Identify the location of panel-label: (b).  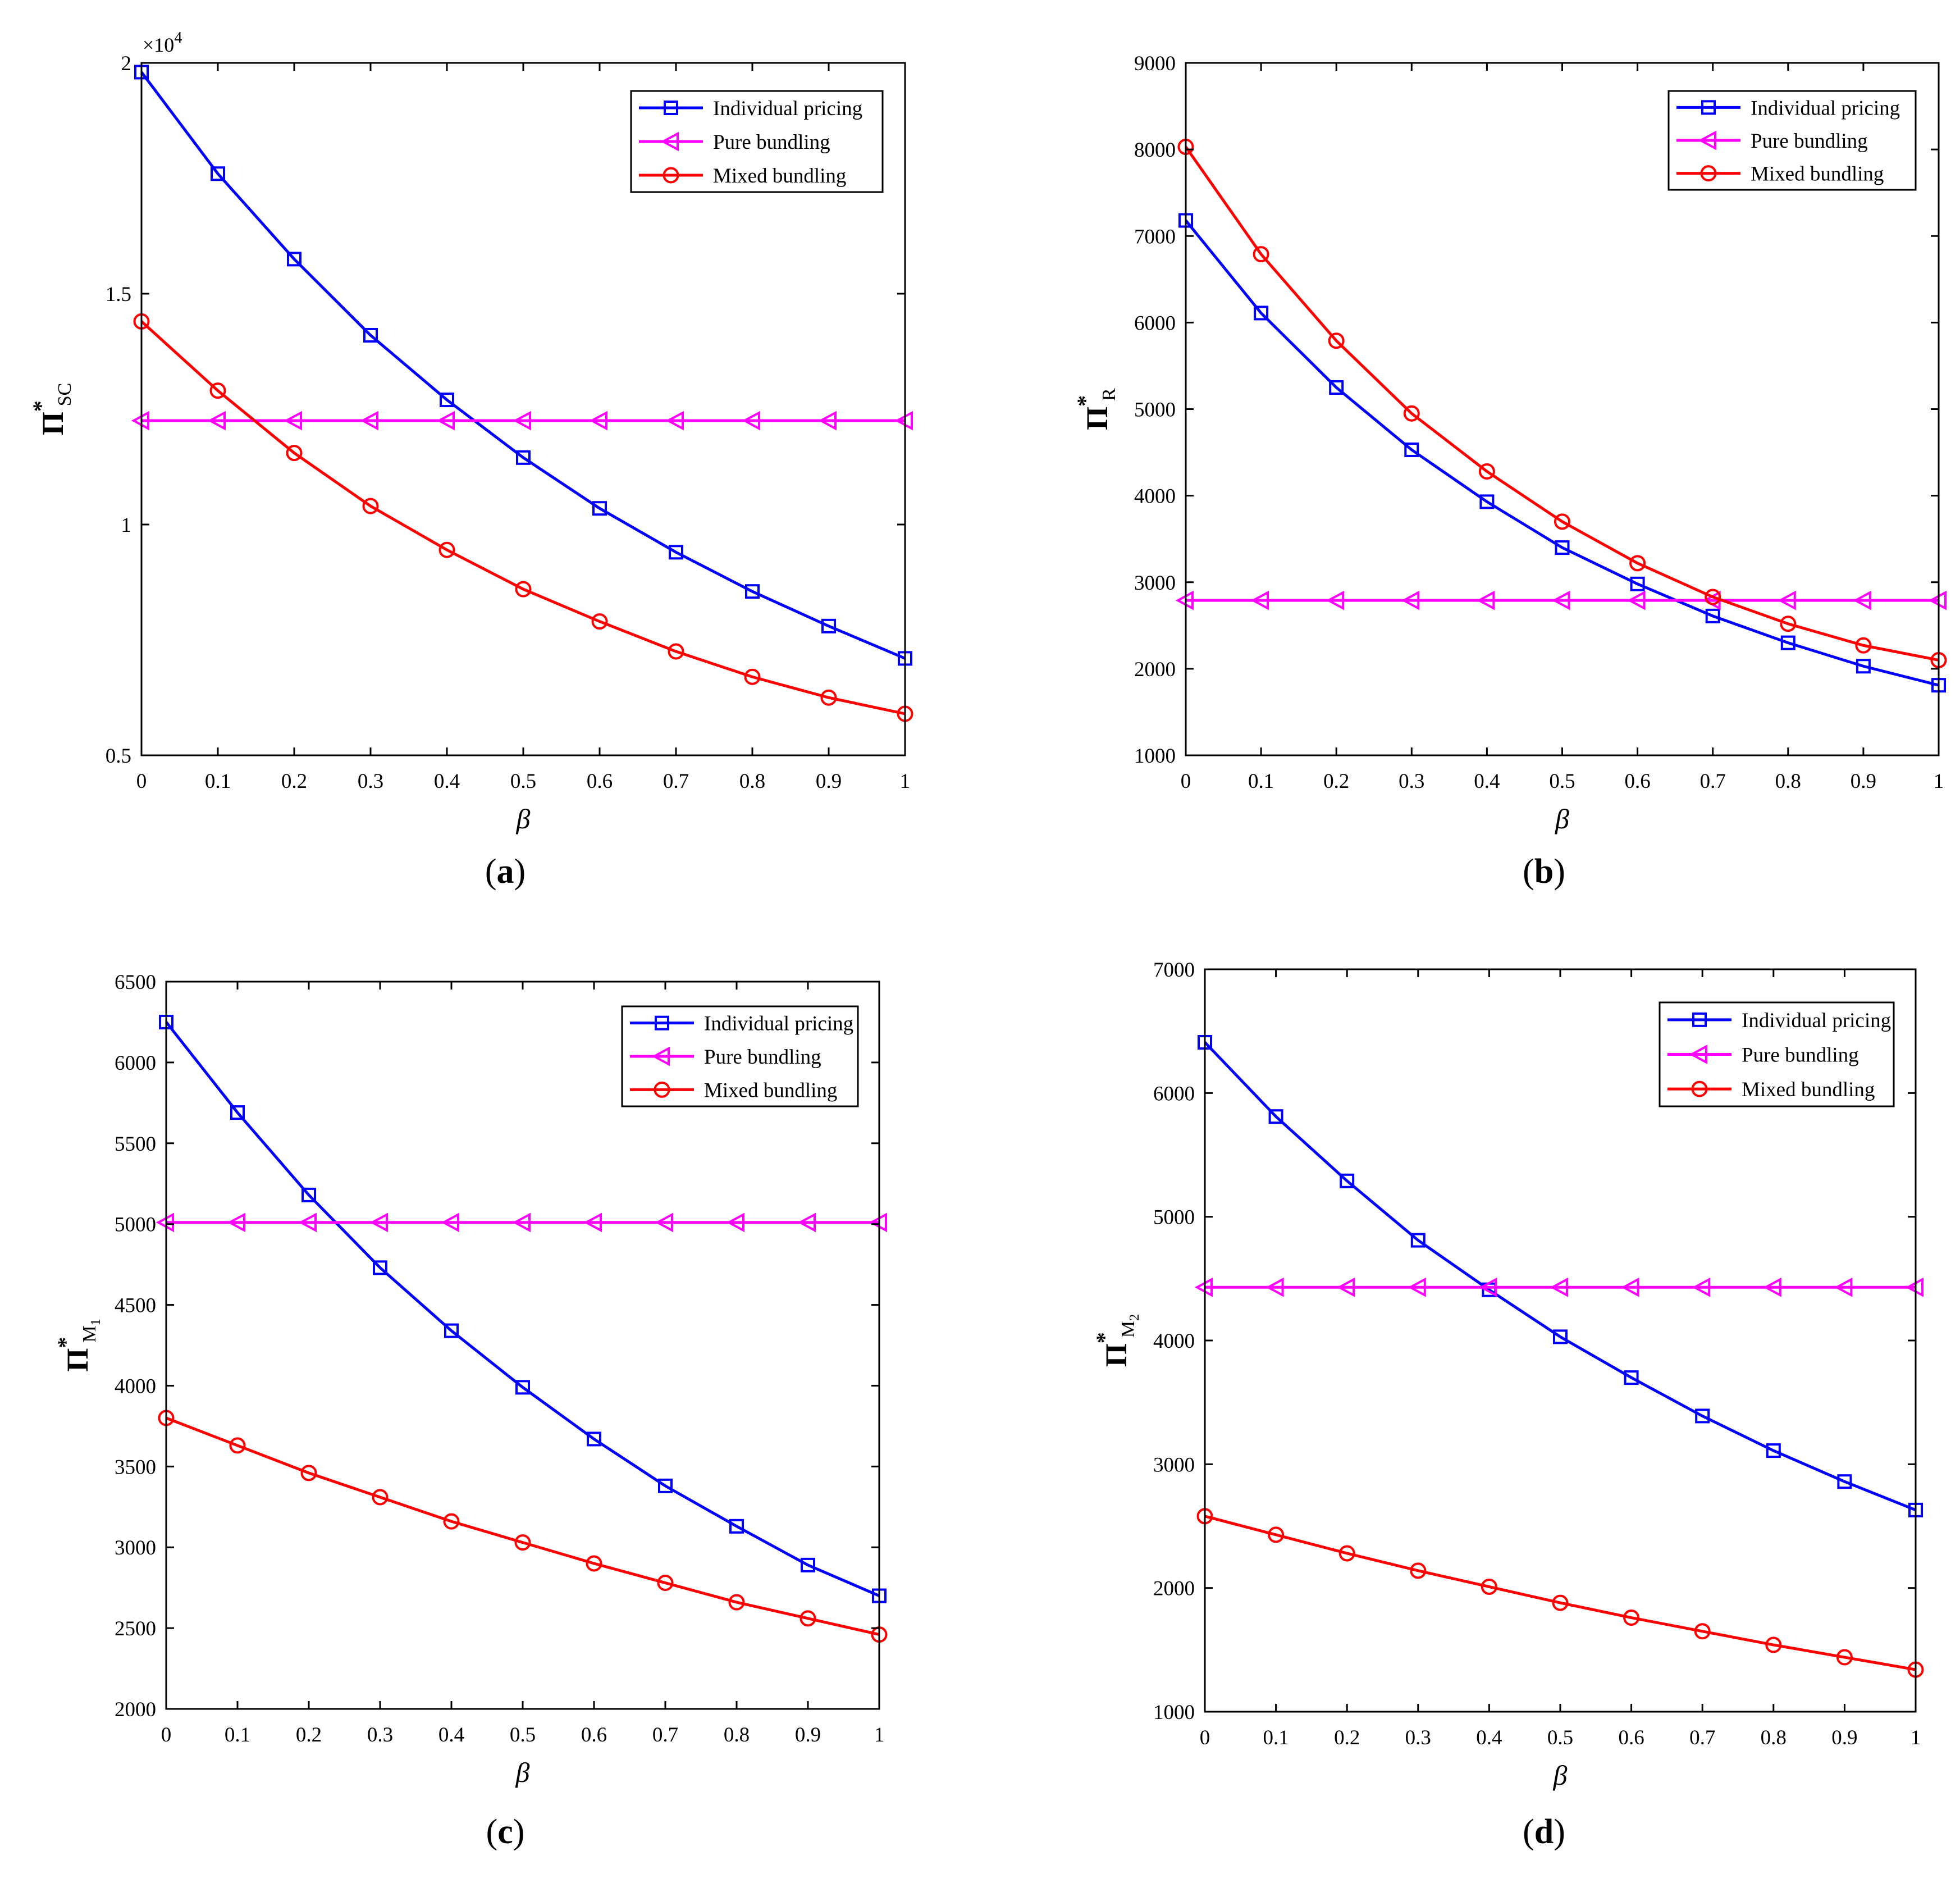
(1544, 871).